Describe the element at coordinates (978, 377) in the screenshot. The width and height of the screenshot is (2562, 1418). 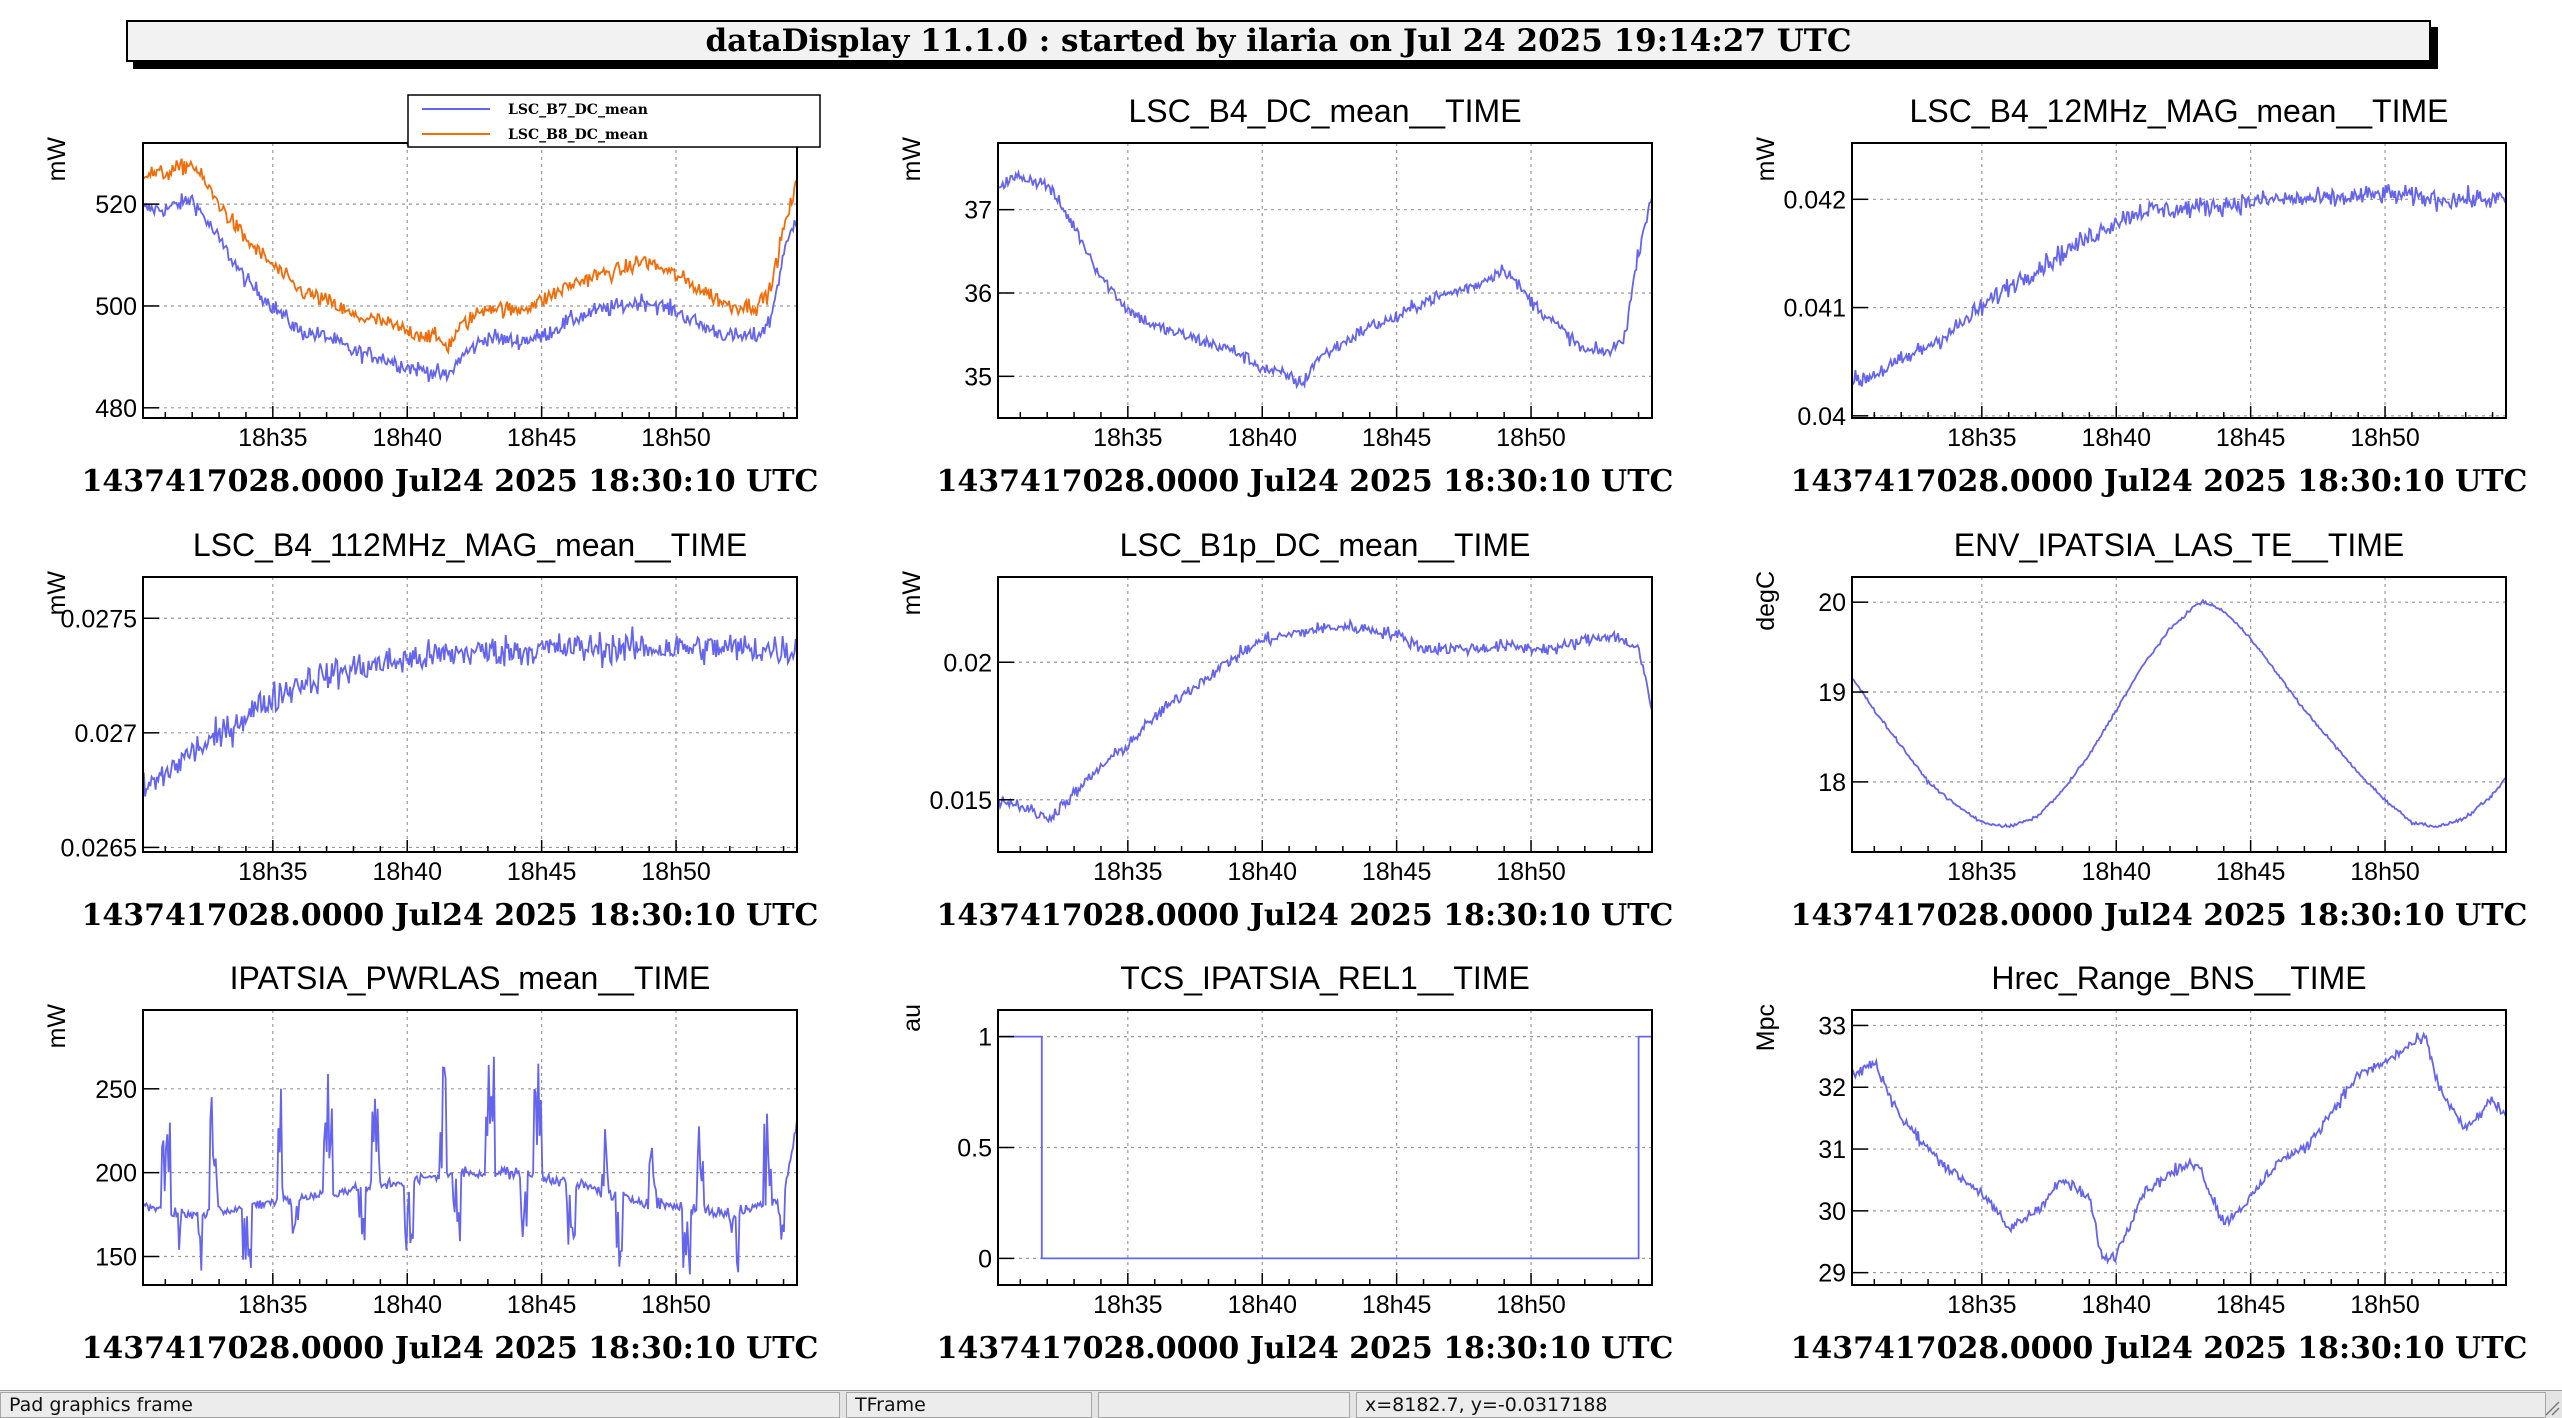
I see `y-tick-label: 35` at that location.